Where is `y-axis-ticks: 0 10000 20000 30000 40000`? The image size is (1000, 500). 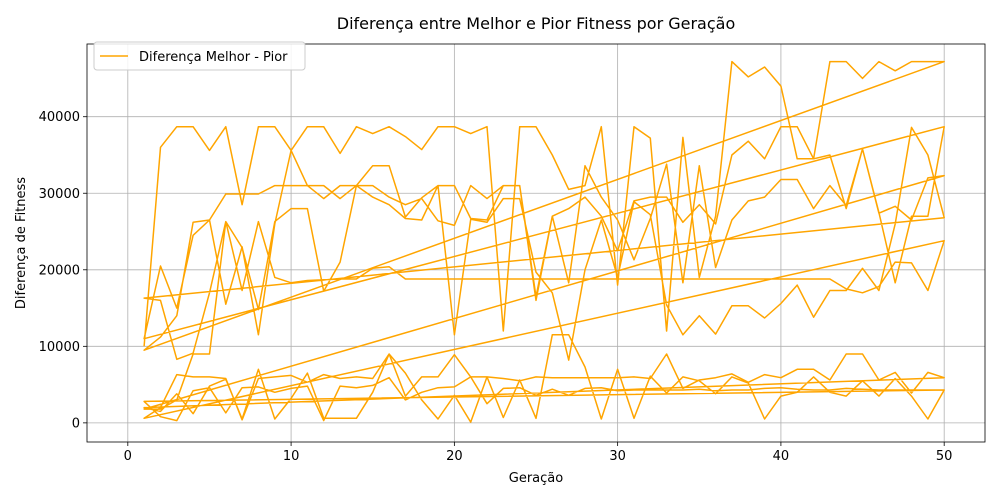 y-axis-ticks: 0 10000 20000 30000 40000 is located at coordinates (63, 270).